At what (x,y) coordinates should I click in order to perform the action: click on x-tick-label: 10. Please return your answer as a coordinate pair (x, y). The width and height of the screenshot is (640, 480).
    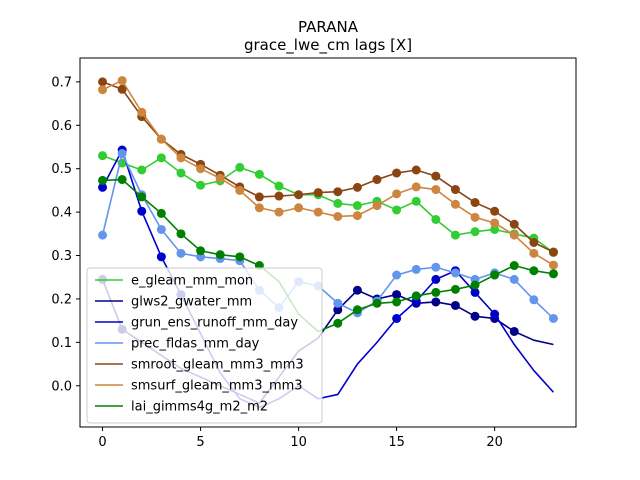
    Looking at the image, I should click on (298, 442).